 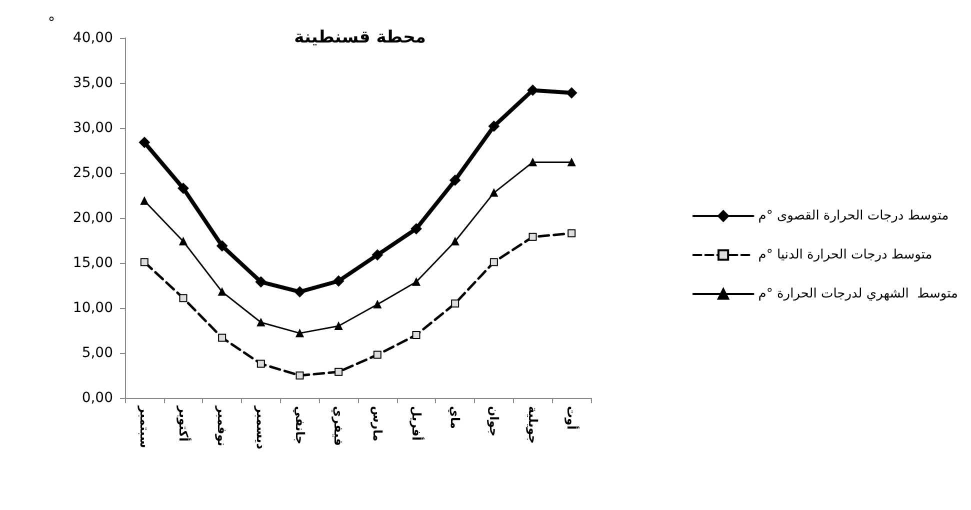 What do you see at coordinates (360, 38) in the screenshot?
I see `chart-title: محطة قسنطينة` at bounding box center [360, 38].